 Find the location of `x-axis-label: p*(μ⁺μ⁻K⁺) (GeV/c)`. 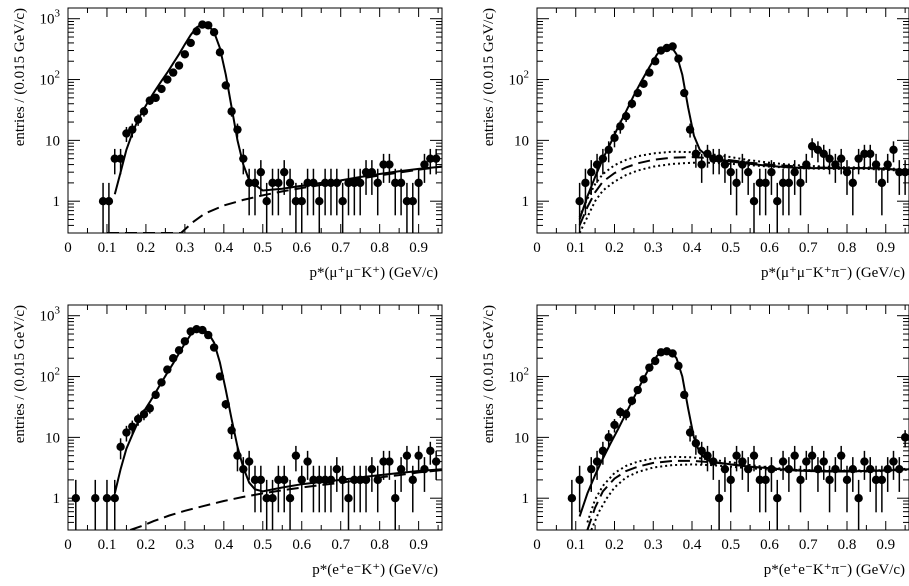

x-axis-label: p*(μ⁺μ⁻K⁺) (GeV/c) is located at coordinates (373, 273).